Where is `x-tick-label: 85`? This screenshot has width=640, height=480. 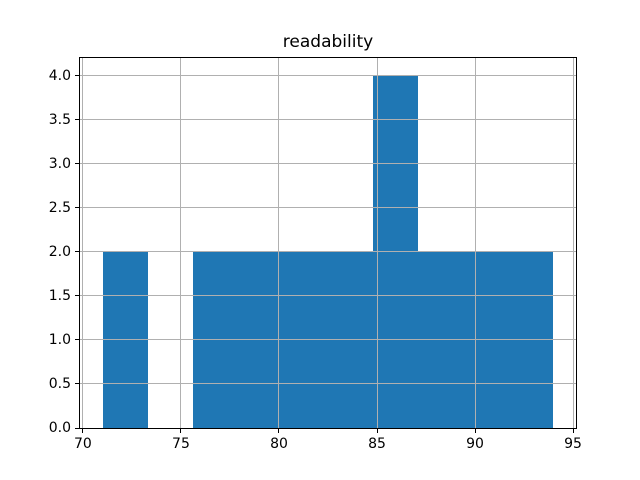
x-tick-label: 85 is located at coordinates (377, 444).